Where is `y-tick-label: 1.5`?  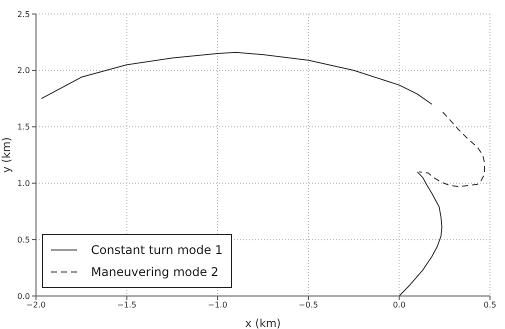
y-tick-label: 1.5 is located at coordinates (23, 127).